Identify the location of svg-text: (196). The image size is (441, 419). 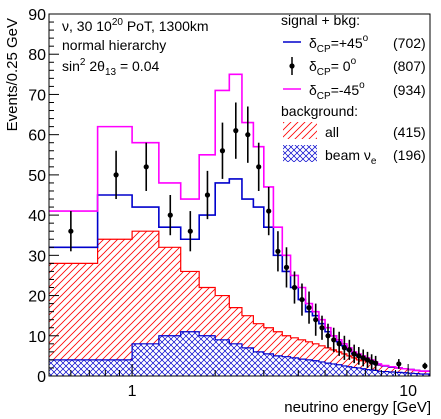
(409, 155).